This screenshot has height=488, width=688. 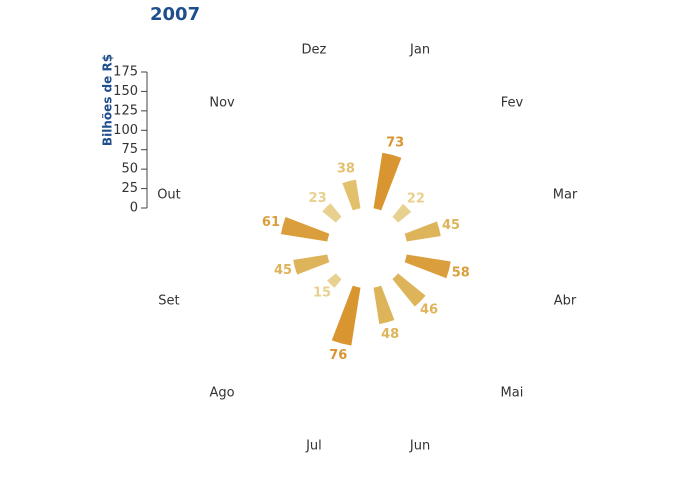 What do you see at coordinates (108, 100) in the screenshot?
I see `axis-title: Bilhões de R$` at bounding box center [108, 100].